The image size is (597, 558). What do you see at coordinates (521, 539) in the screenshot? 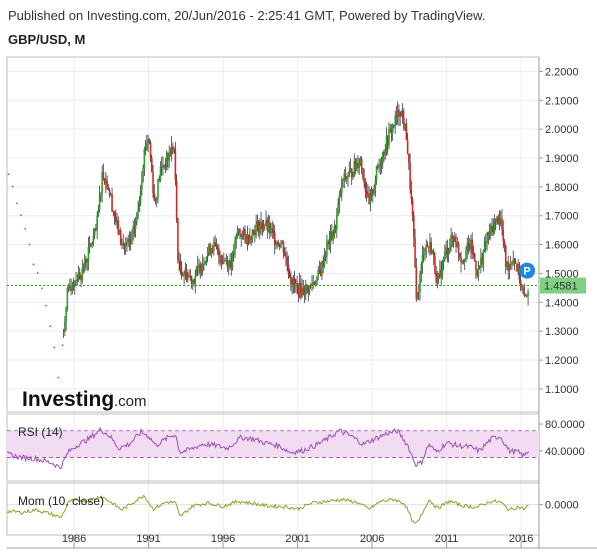
I see `time-tick-label: 2016` at bounding box center [521, 539].